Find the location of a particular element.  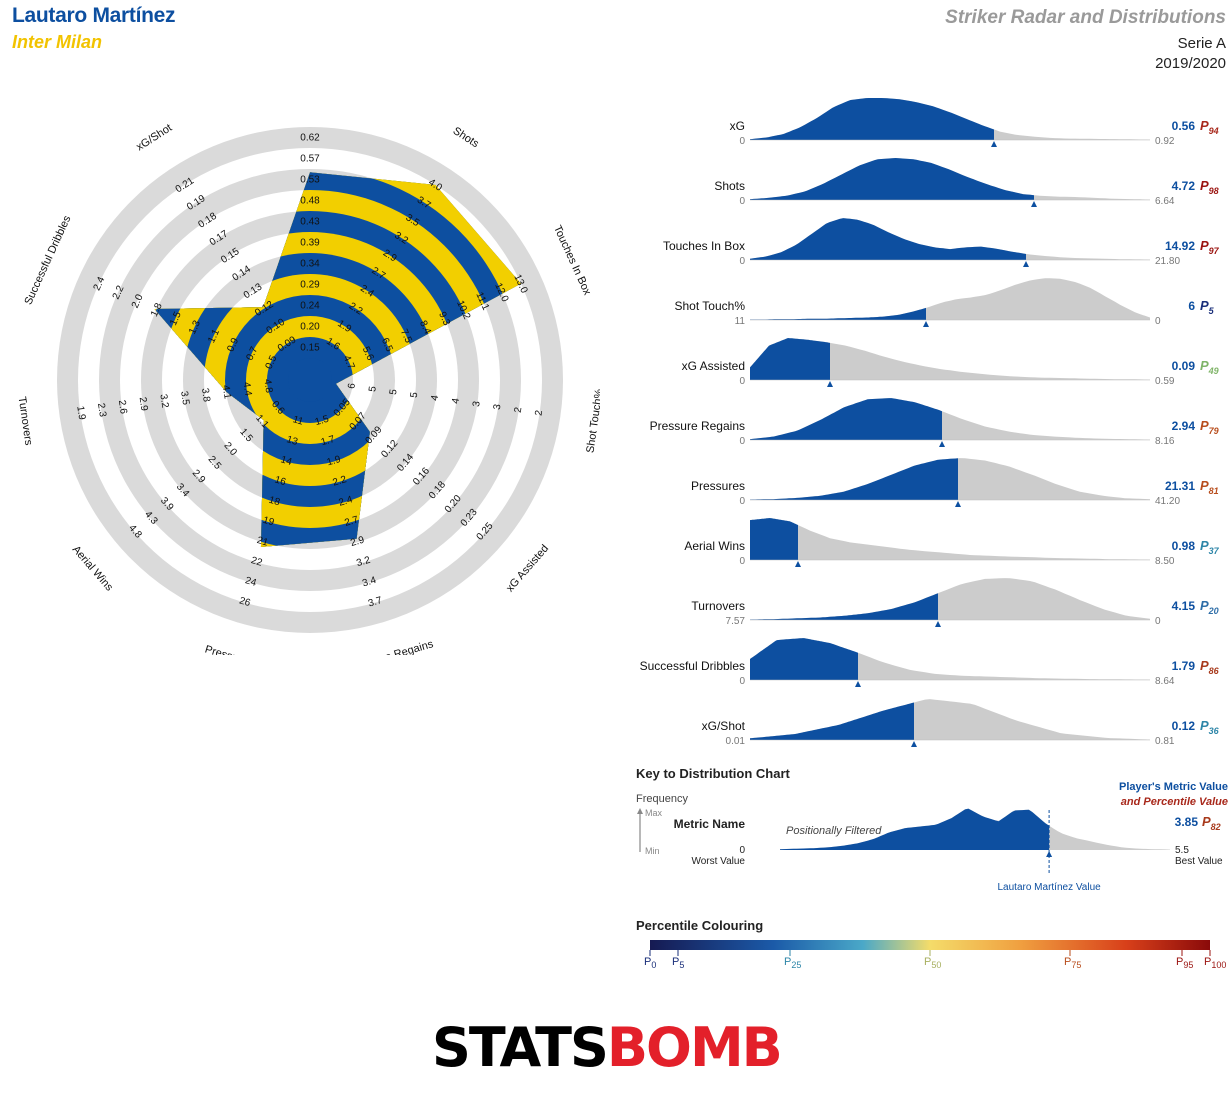

worst-value: 7.57 is located at coordinates (736, 621).